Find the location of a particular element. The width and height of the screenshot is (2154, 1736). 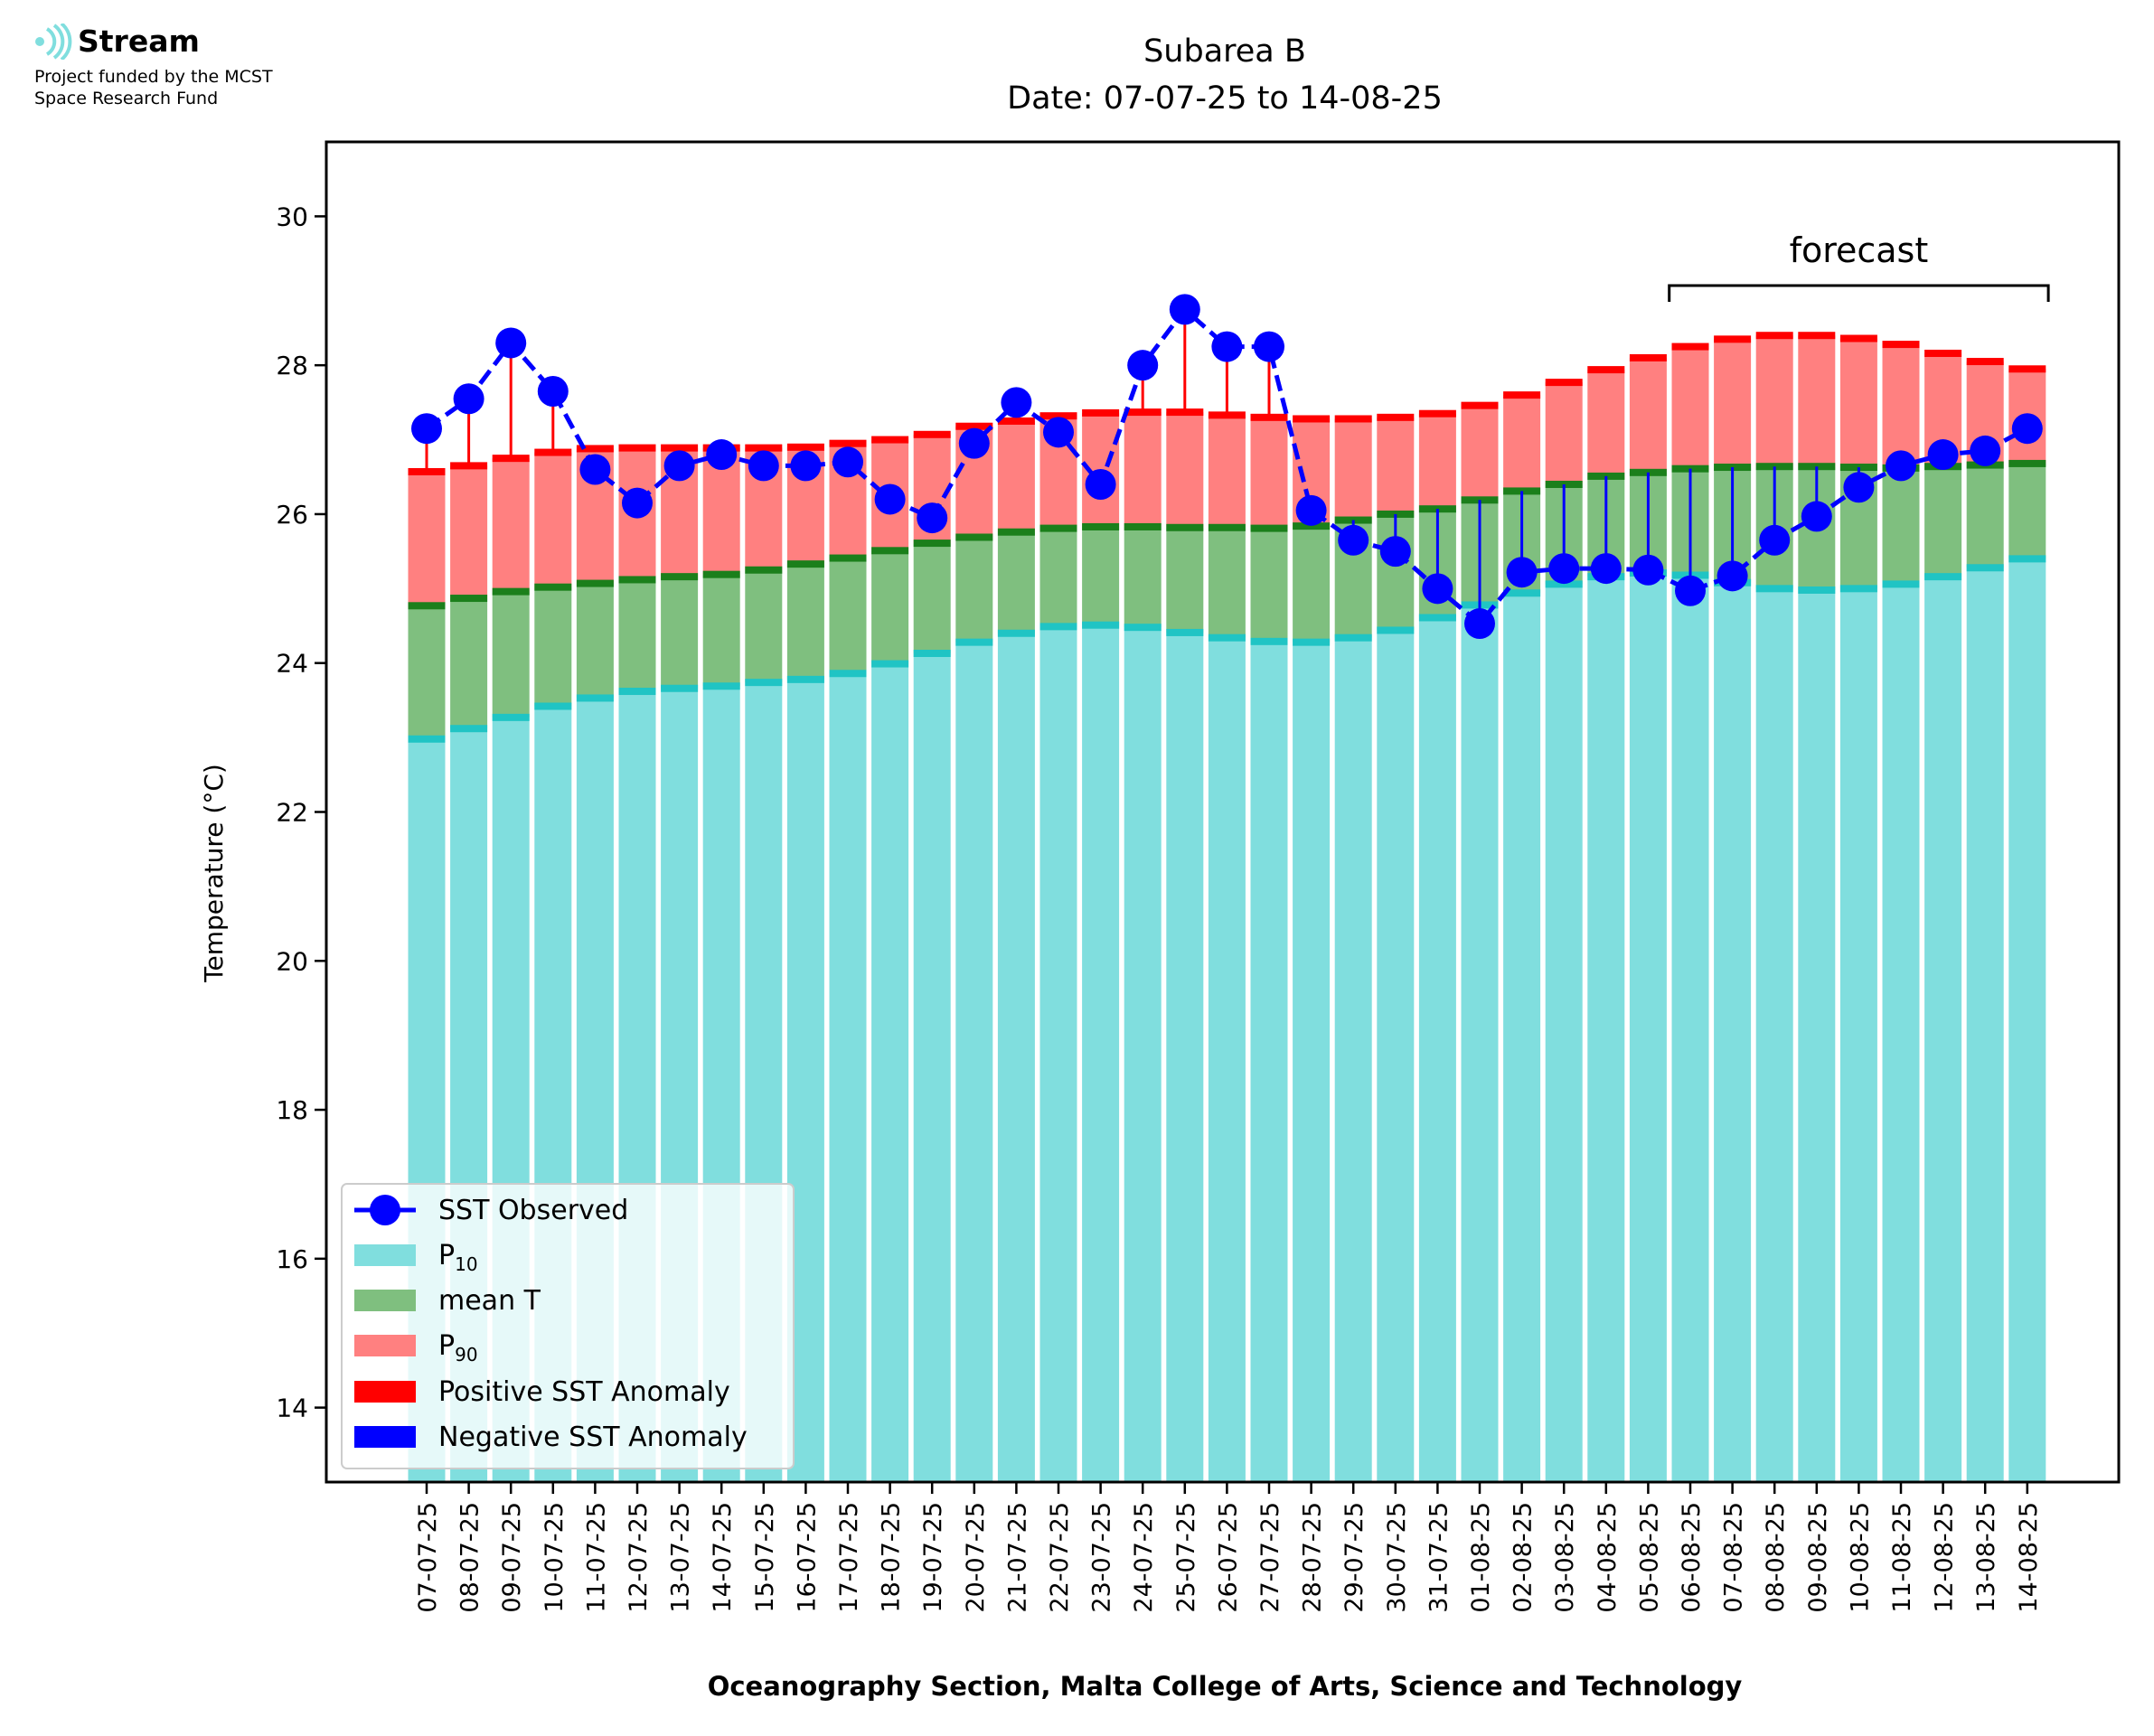

y-axis: 14 16 18 20 22 24 26 28 30 is located at coordinates (301, 812).